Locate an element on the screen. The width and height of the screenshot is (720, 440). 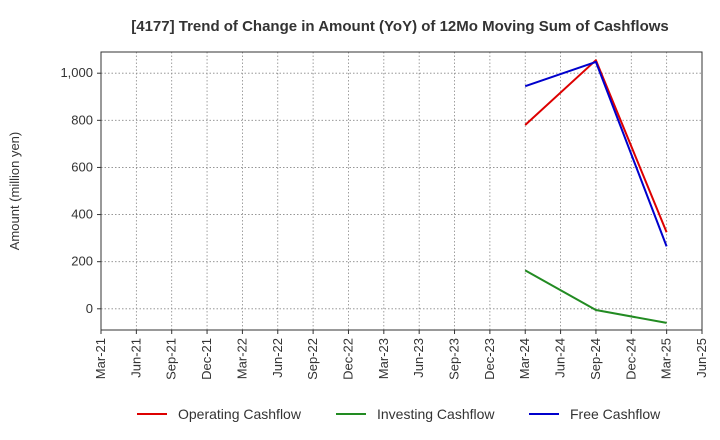
legend-label: Free Cashflow is located at coordinates (615, 414).